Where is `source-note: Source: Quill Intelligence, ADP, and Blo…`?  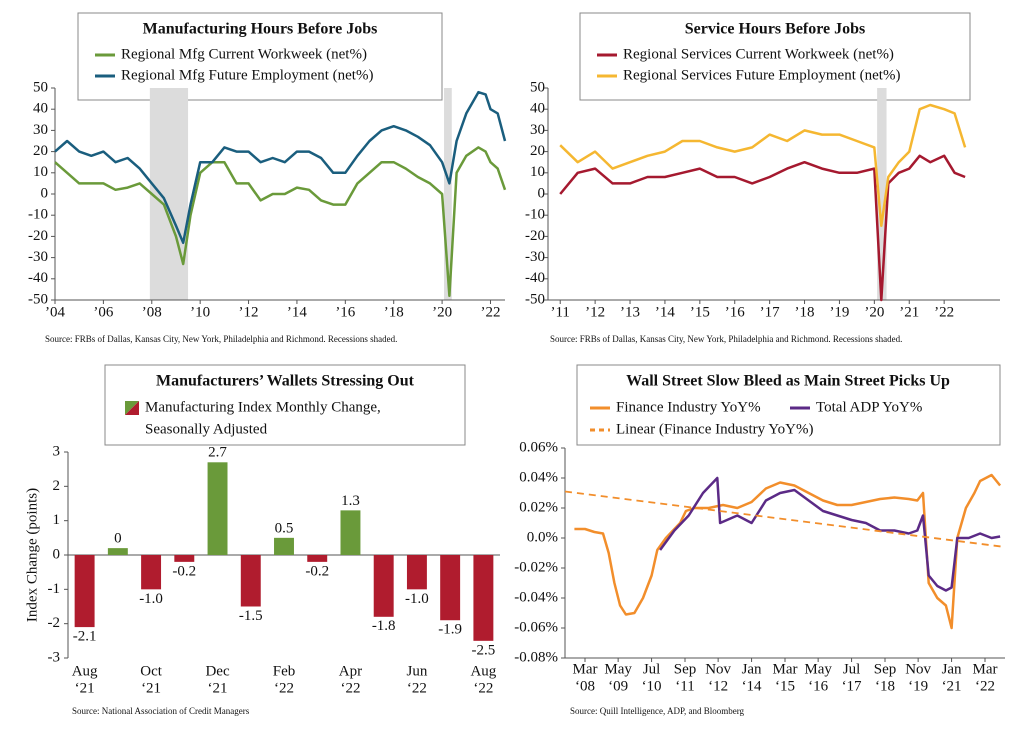
source-note: Source: Quill Intelligence, ADP, and Blo… is located at coordinates (657, 711).